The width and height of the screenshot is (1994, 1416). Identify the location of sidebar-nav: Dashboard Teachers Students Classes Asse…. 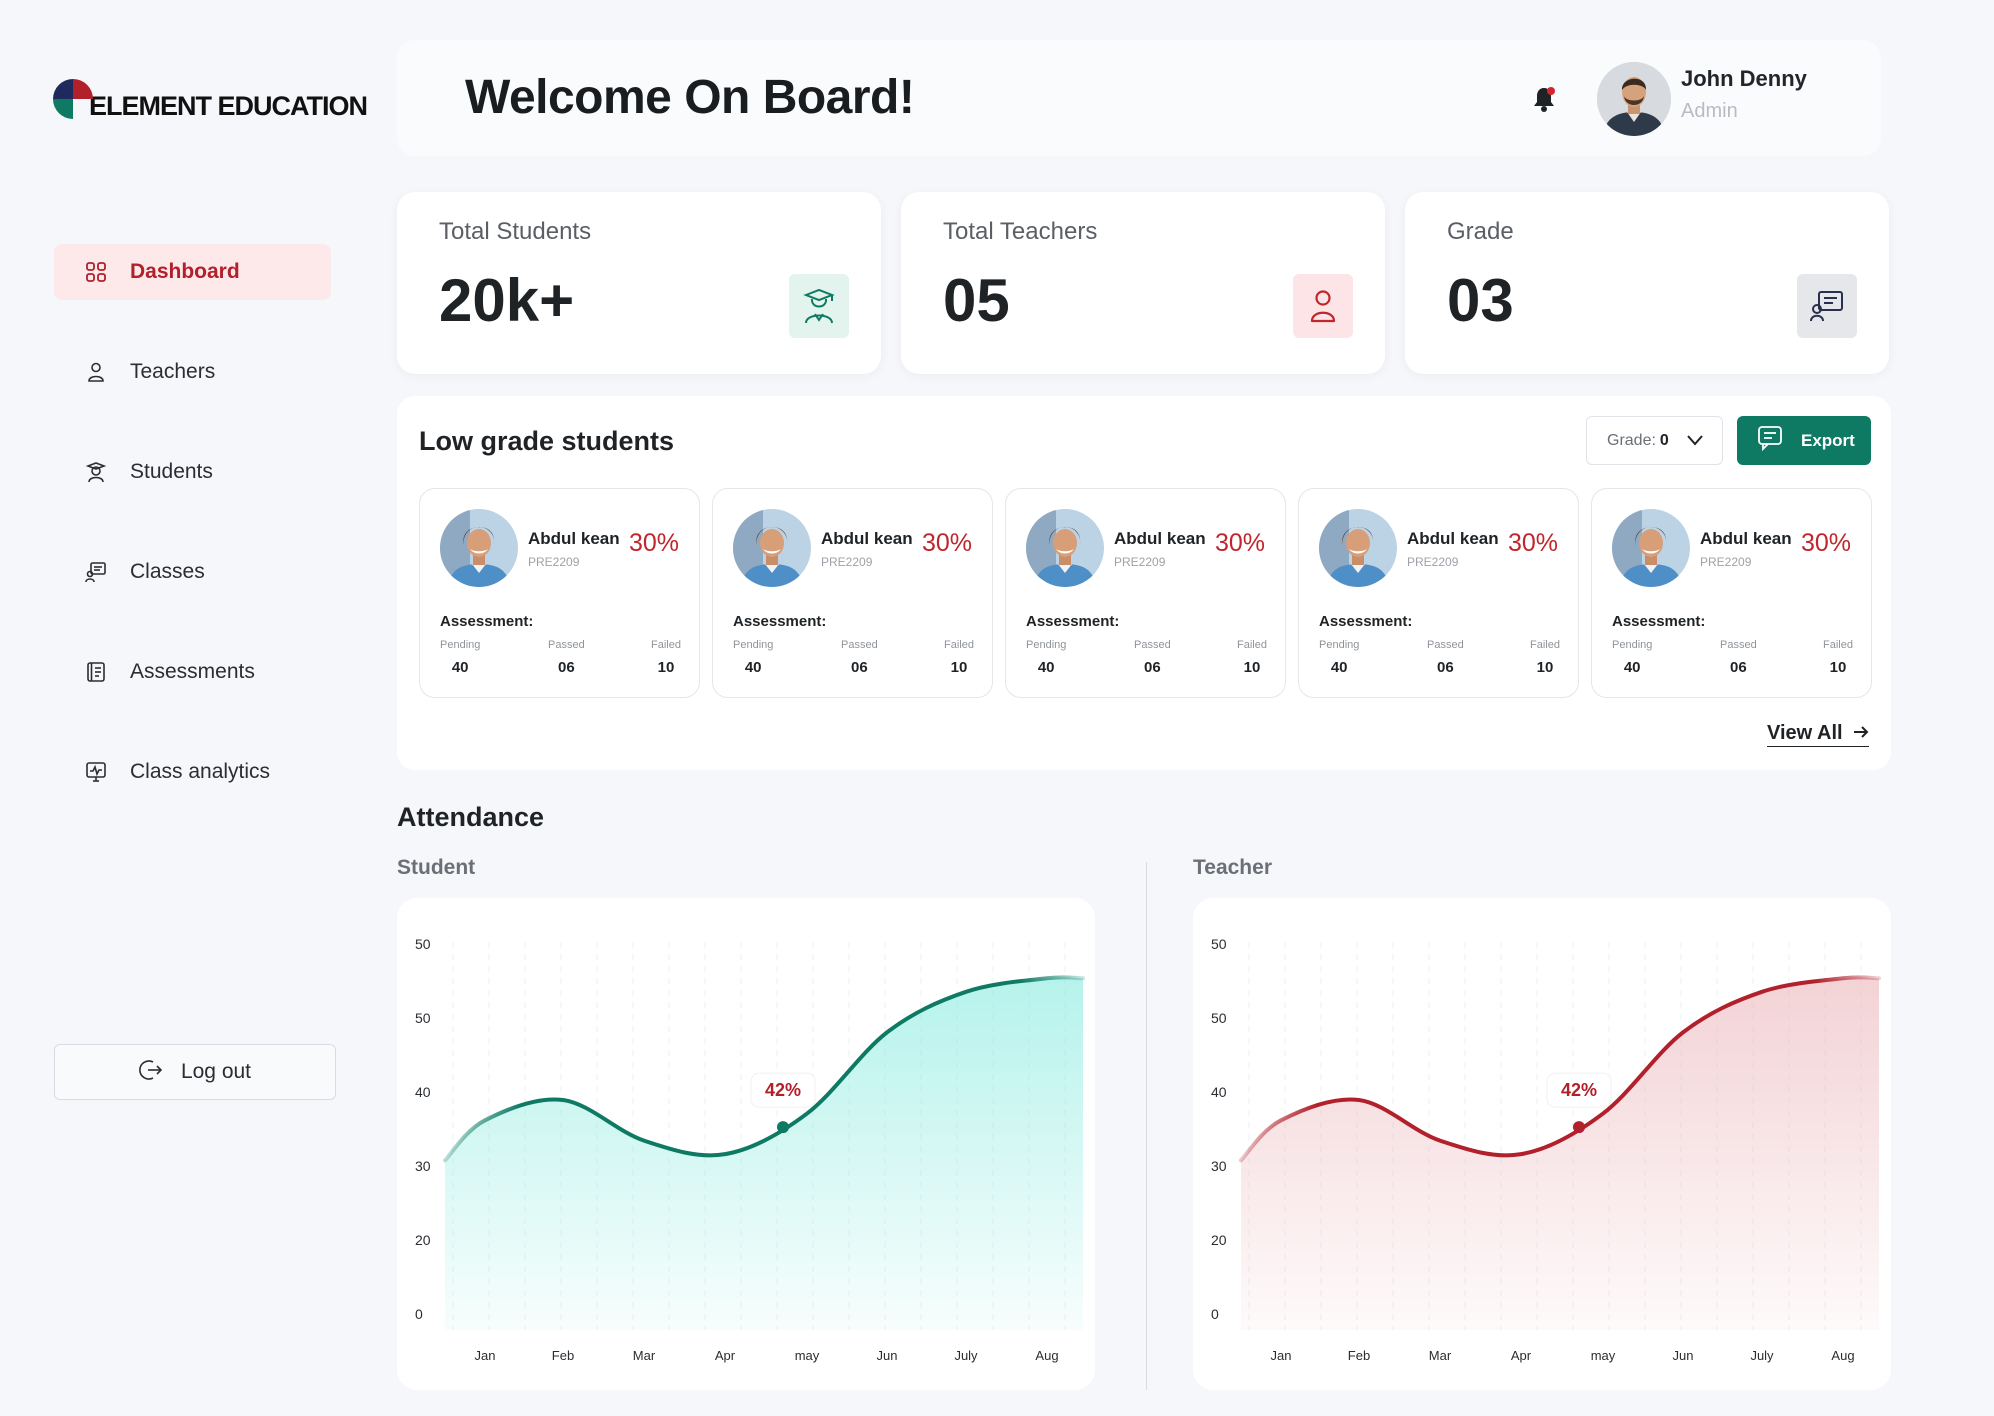
(192, 544).